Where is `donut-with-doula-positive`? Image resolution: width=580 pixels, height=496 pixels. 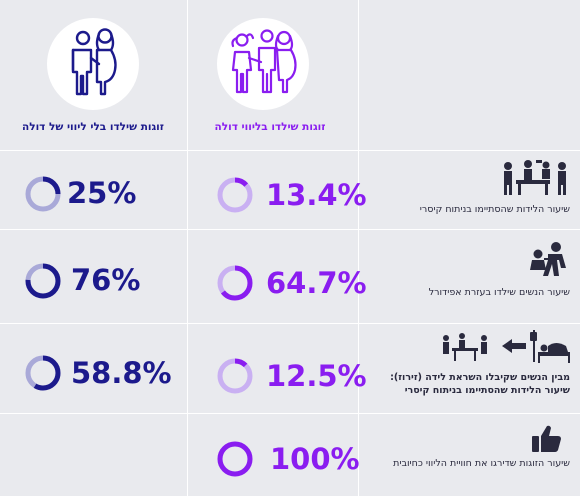 donut-with-doula-positive is located at coordinates (235, 459).